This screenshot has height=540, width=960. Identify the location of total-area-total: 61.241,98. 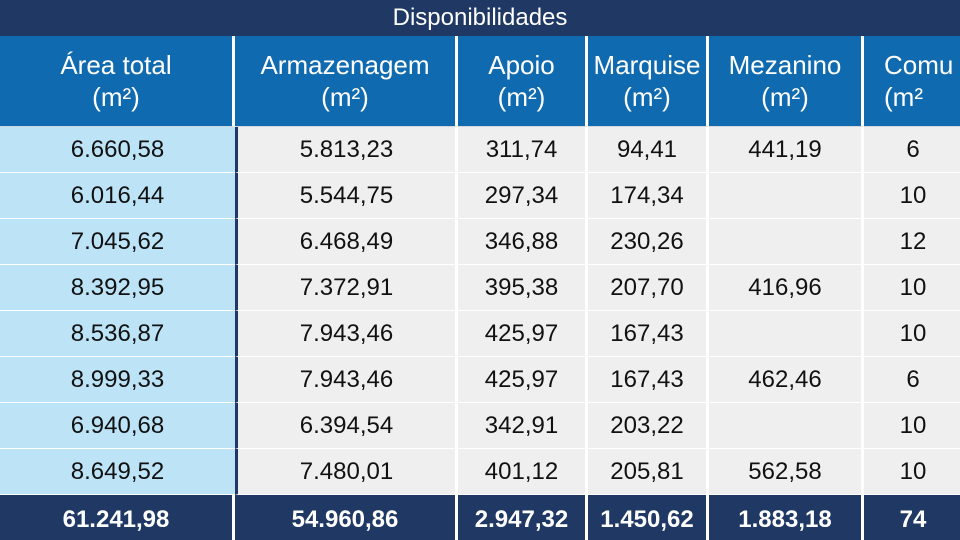
(117, 517).